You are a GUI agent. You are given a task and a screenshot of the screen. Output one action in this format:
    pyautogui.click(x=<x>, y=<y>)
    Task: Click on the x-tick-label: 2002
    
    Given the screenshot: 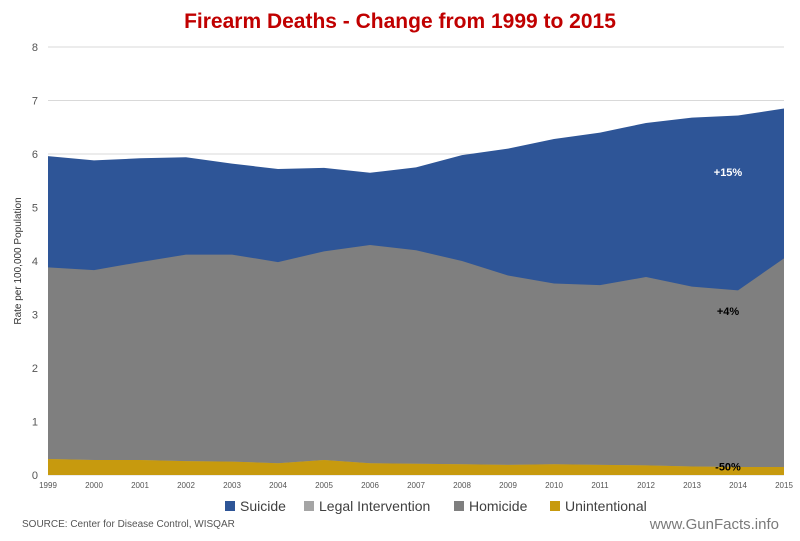 What is the action you would take?
    pyautogui.click(x=186, y=485)
    